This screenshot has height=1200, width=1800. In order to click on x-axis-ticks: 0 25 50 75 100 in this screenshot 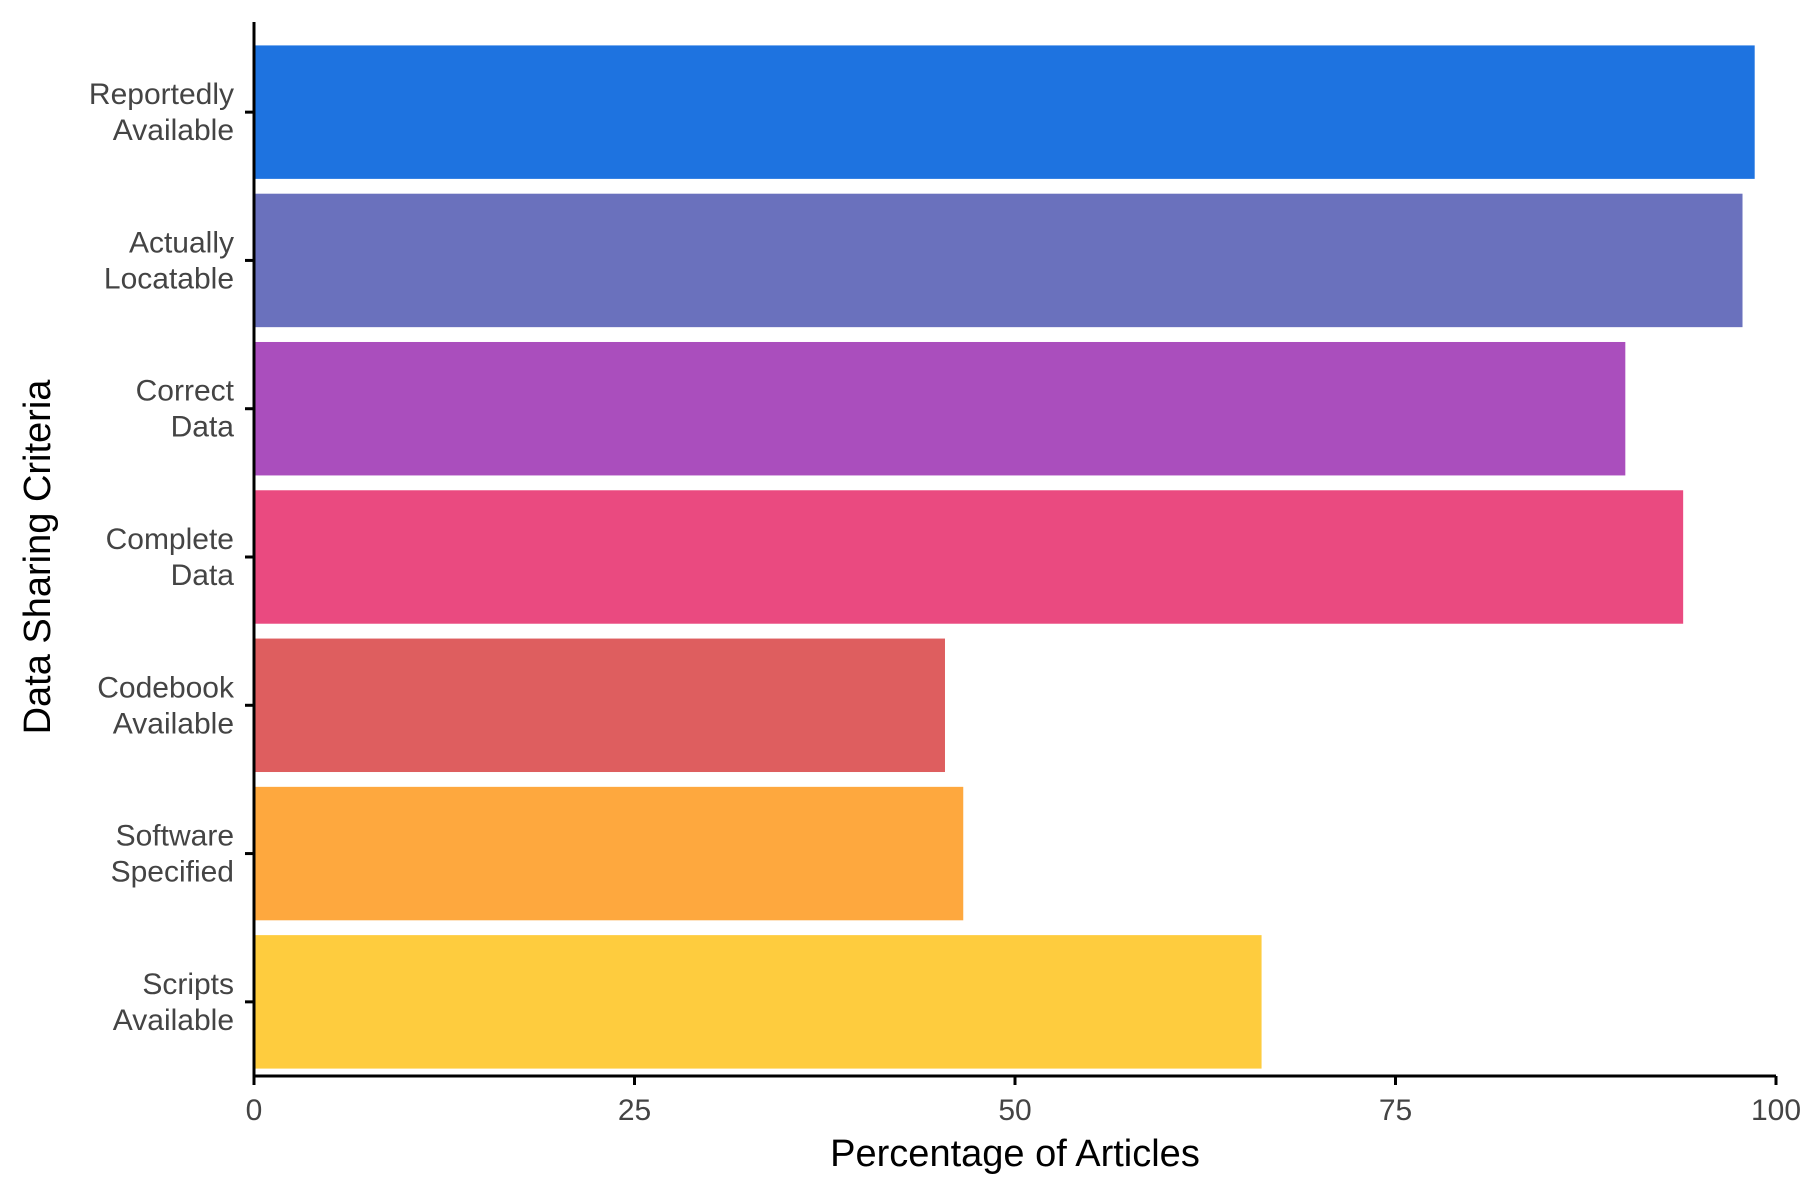, I will do `click(1023, 1101)`.